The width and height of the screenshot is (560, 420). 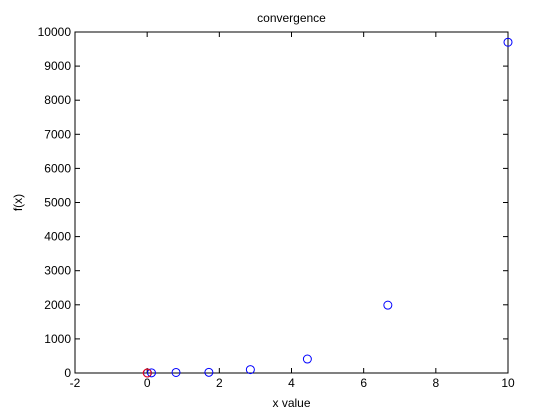 What do you see at coordinates (75, 383) in the screenshot?
I see `x-tick-label: -2` at bounding box center [75, 383].